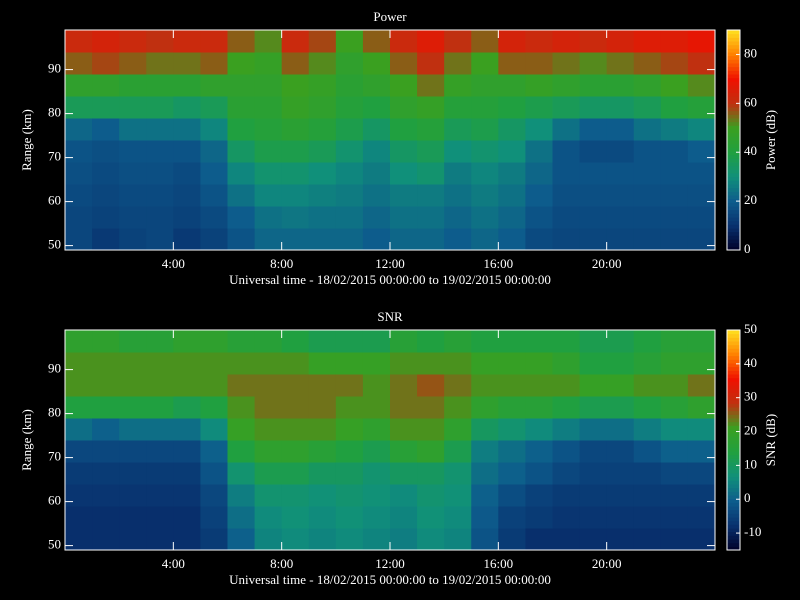  Describe the element at coordinates (750, 328) in the screenshot. I see `colorbar-tick-label: 50` at that location.